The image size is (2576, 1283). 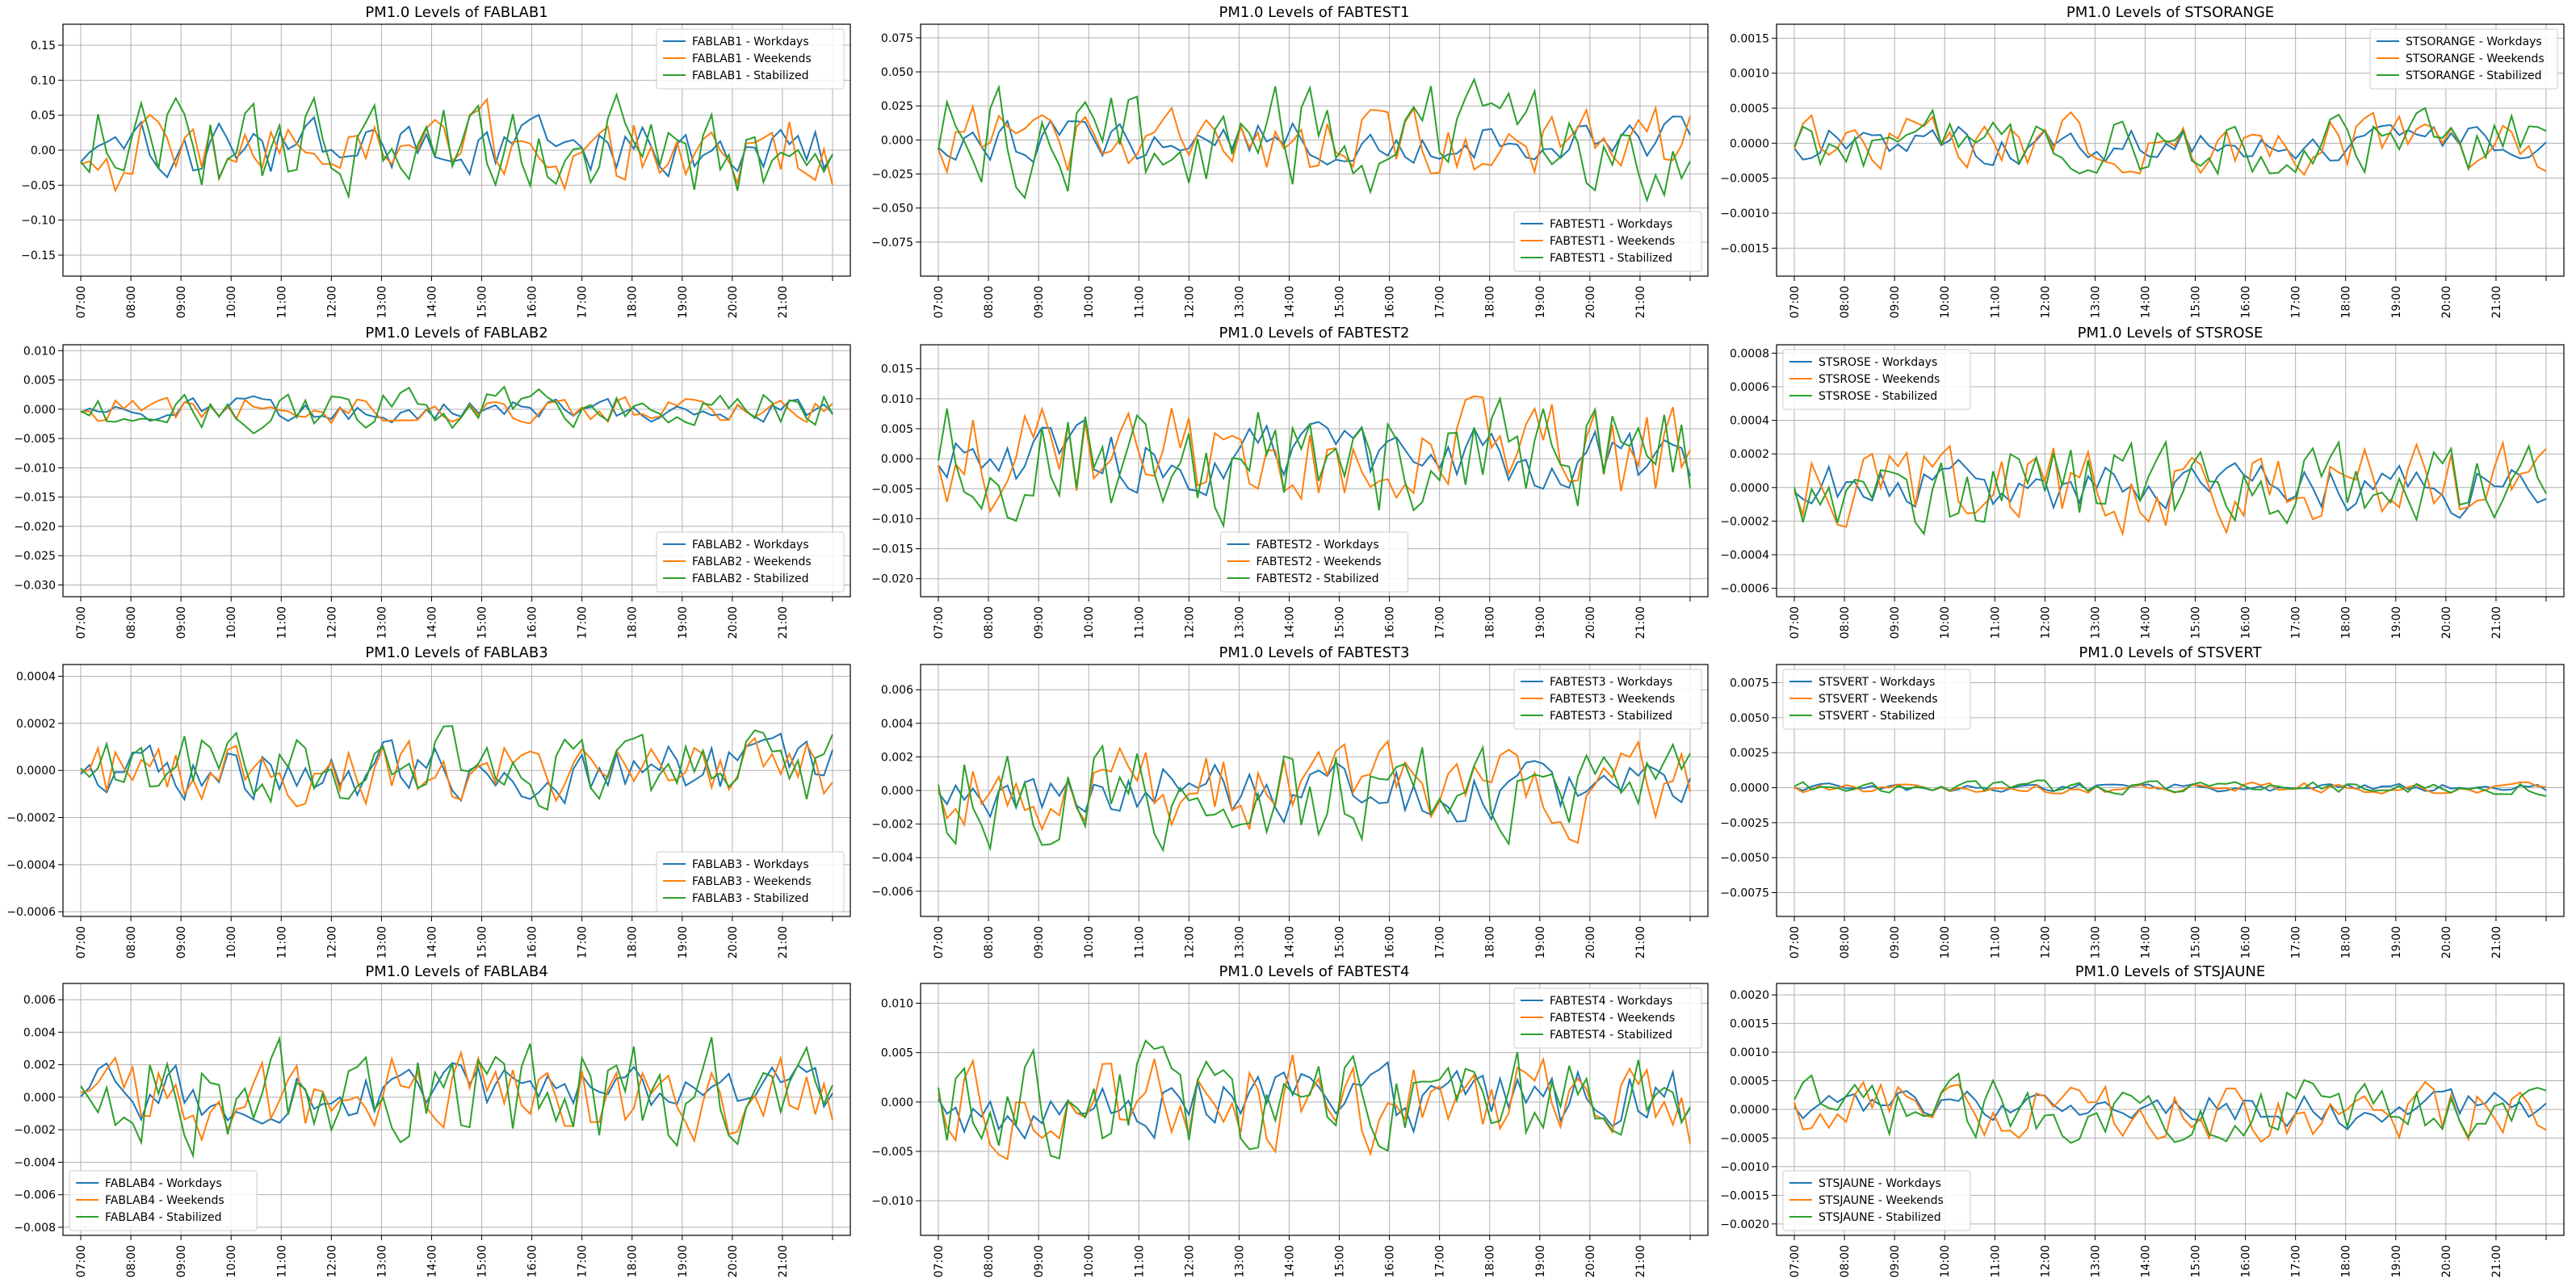 What do you see at coordinates (1039, 1261) in the screenshot?
I see `x-tick-label: 09:00` at bounding box center [1039, 1261].